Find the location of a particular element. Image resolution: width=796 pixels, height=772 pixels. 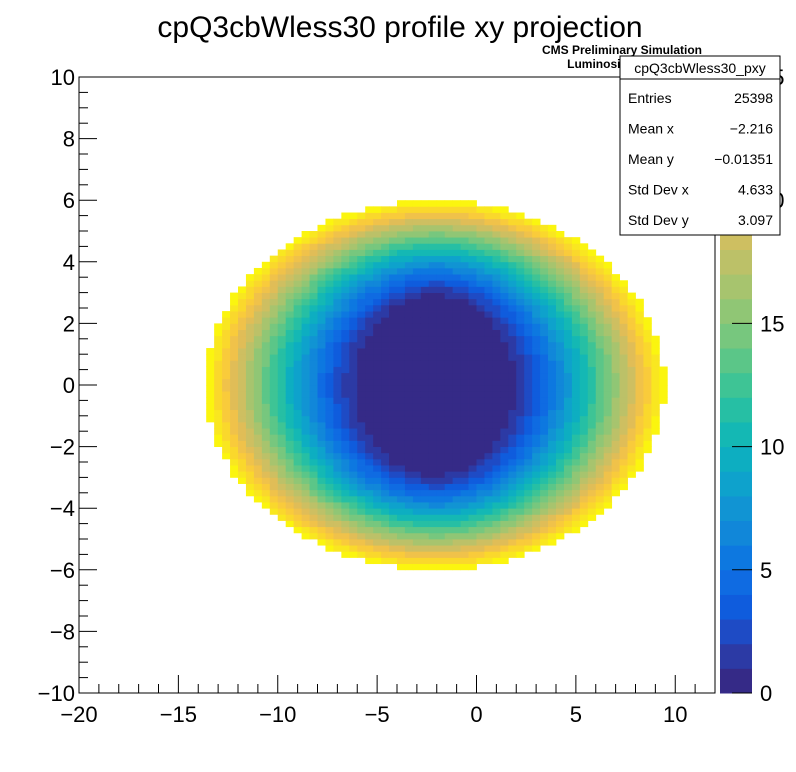

stats-box-name: cpQ3cbWless30_pxy is located at coordinates (700, 68).